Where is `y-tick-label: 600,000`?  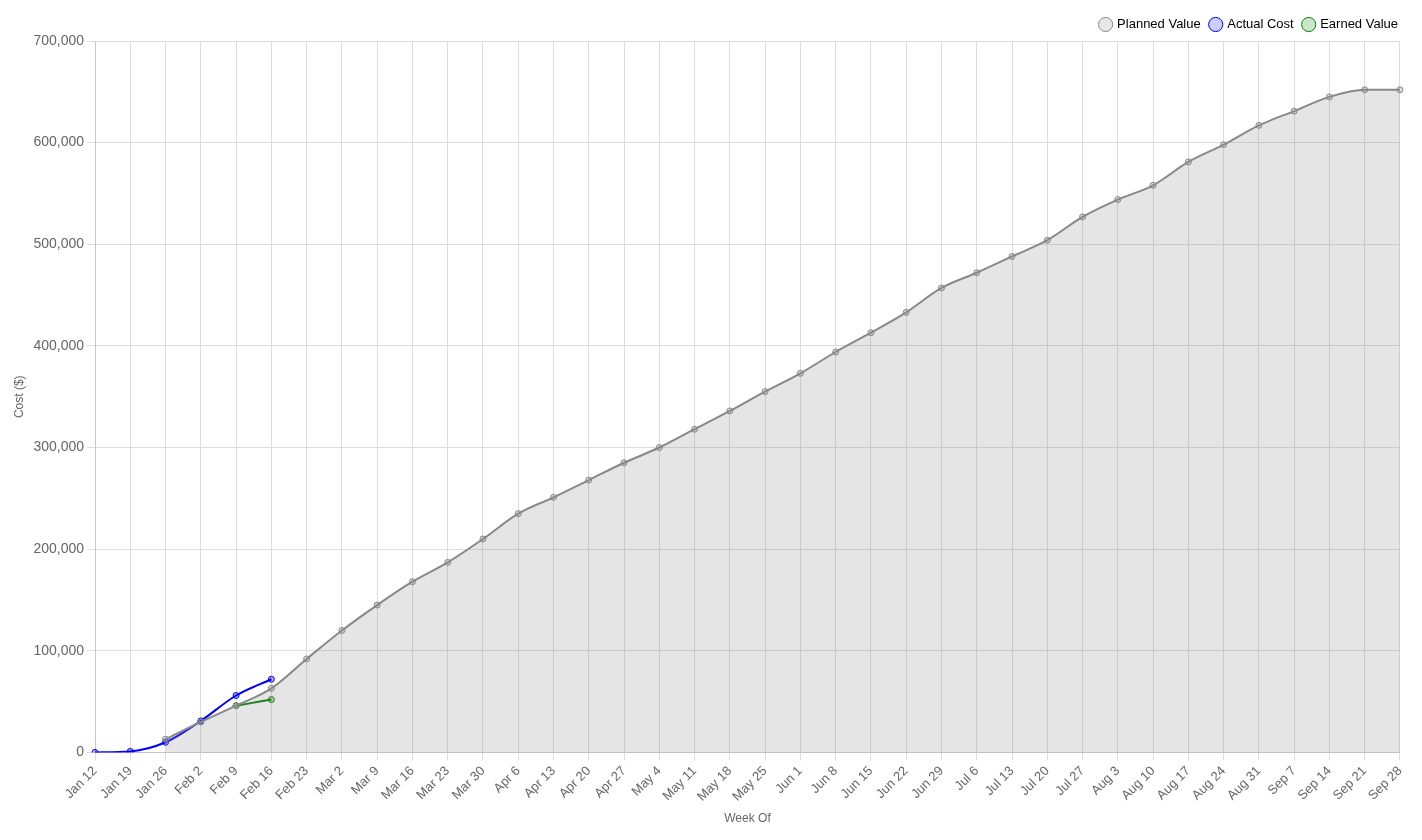 y-tick-label: 600,000 is located at coordinates (59, 141).